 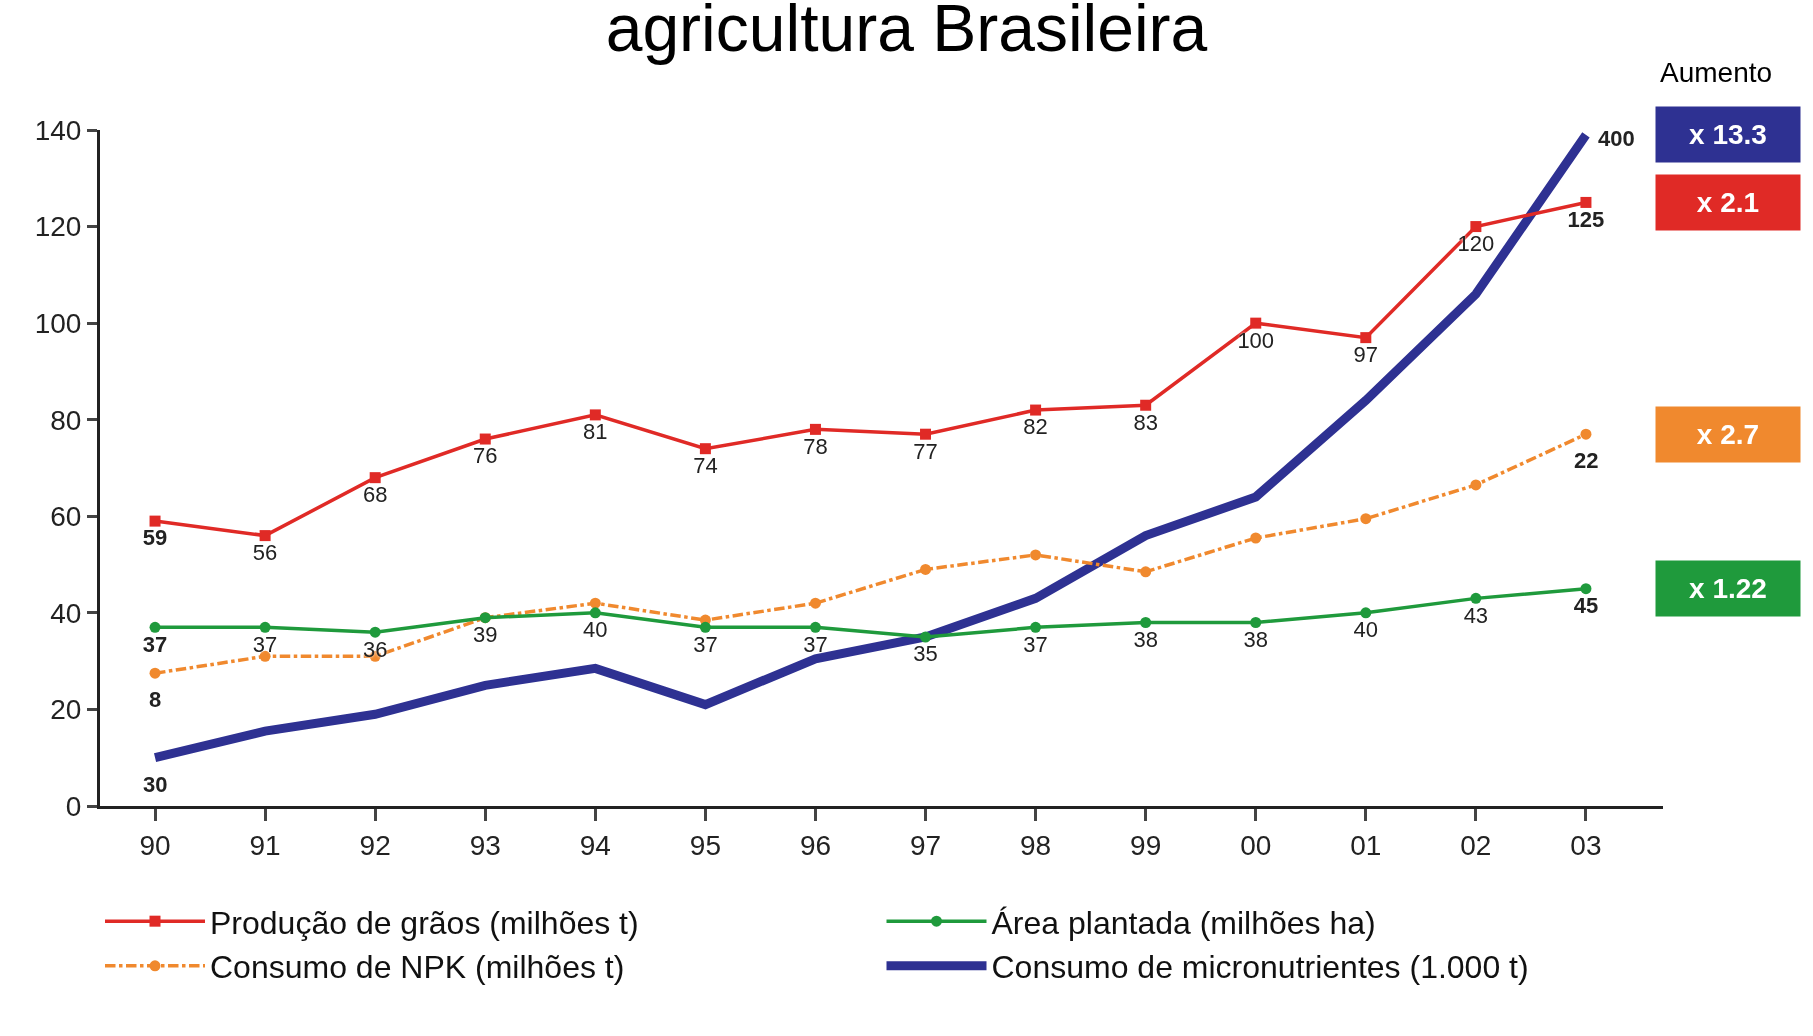 I want to click on x-tick-label: 98, so click(x=1036, y=845).